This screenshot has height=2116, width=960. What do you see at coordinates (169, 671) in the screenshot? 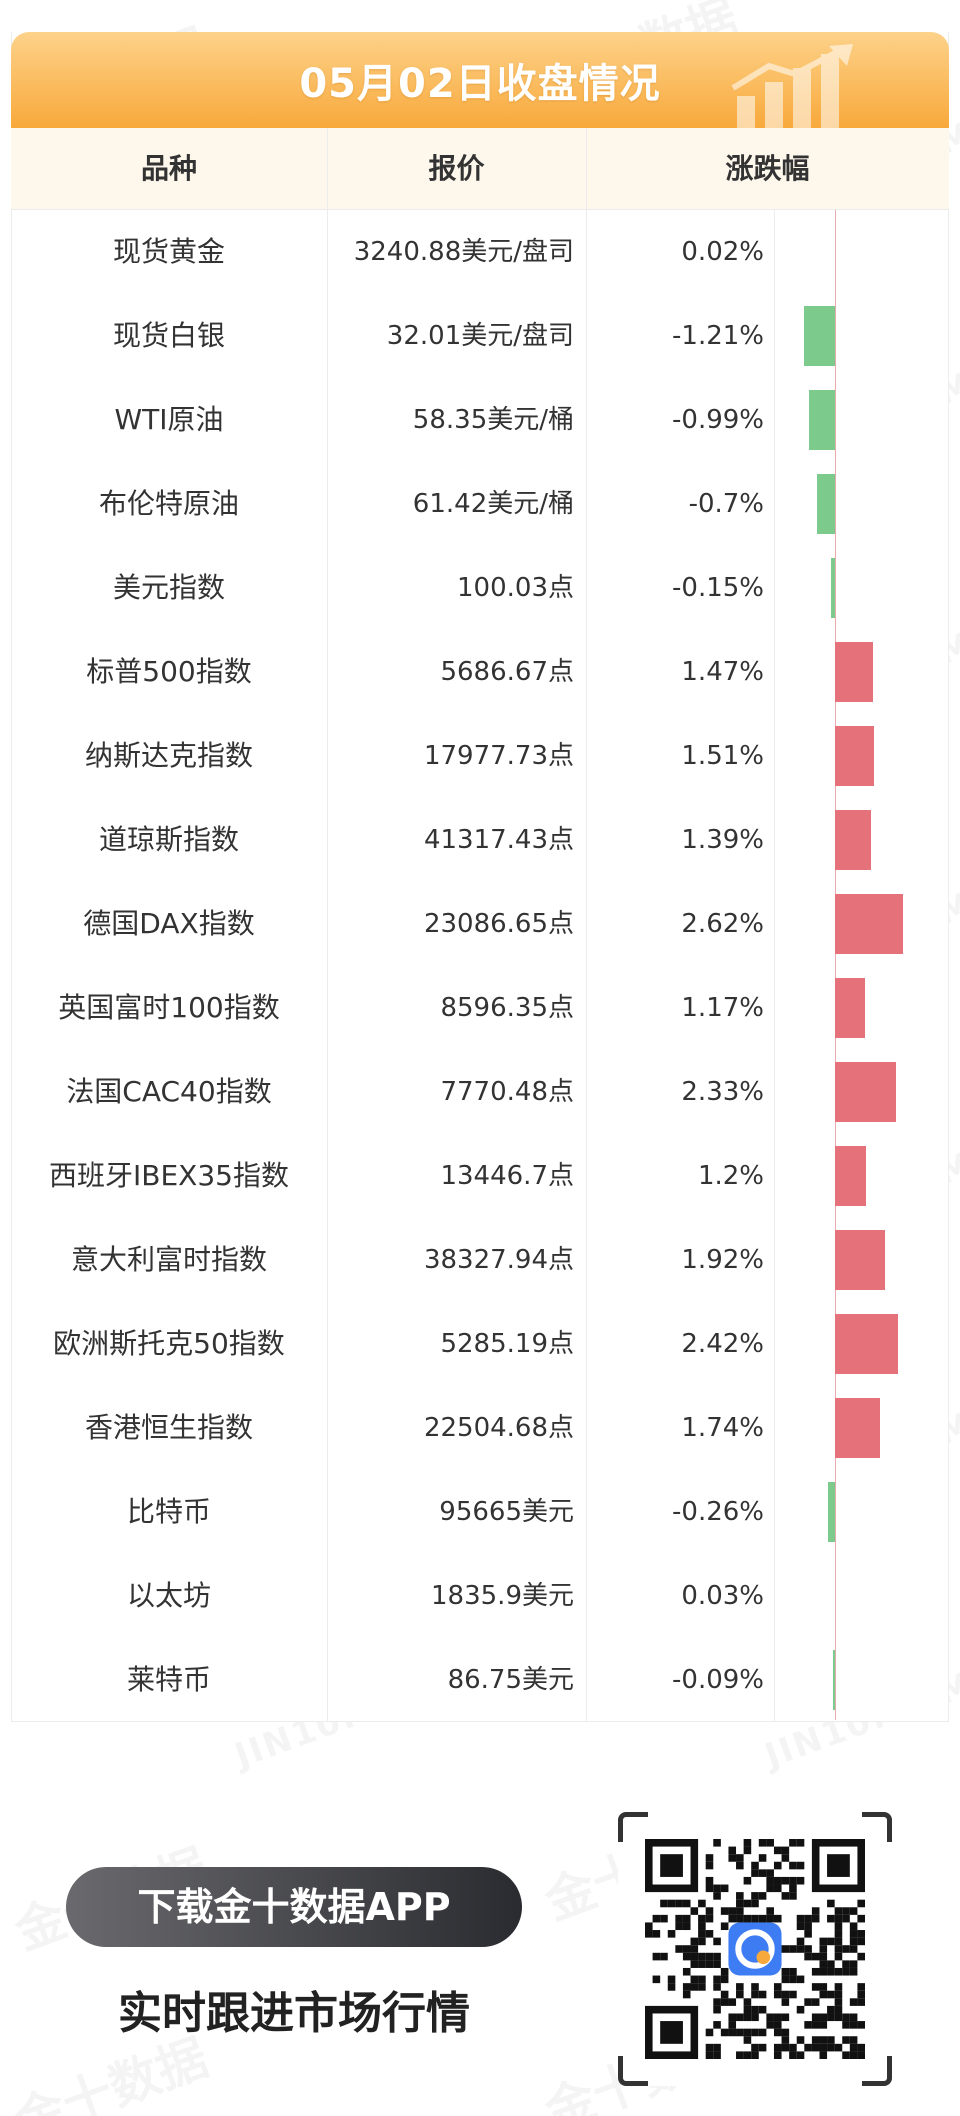
I see `instrument-name: 标普500指数` at bounding box center [169, 671].